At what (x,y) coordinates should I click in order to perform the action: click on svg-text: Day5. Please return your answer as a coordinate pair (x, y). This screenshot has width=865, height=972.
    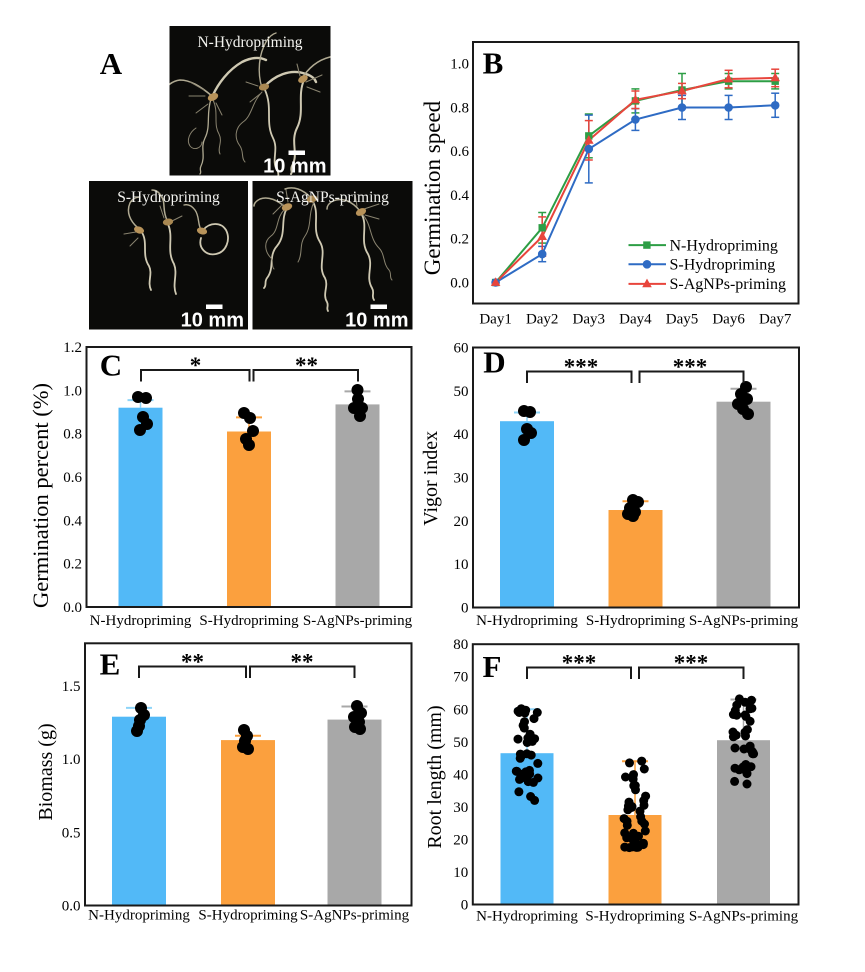
    Looking at the image, I should click on (682, 320).